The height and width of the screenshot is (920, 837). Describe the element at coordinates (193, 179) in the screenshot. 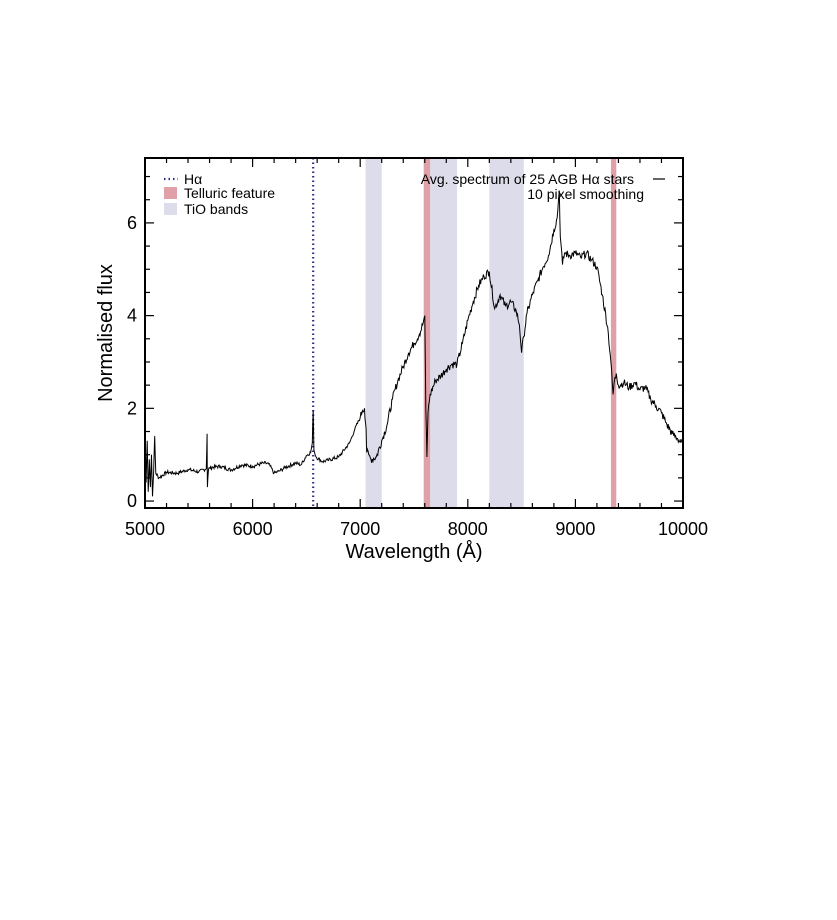

I see `legend-halpha-label: Hα` at that location.